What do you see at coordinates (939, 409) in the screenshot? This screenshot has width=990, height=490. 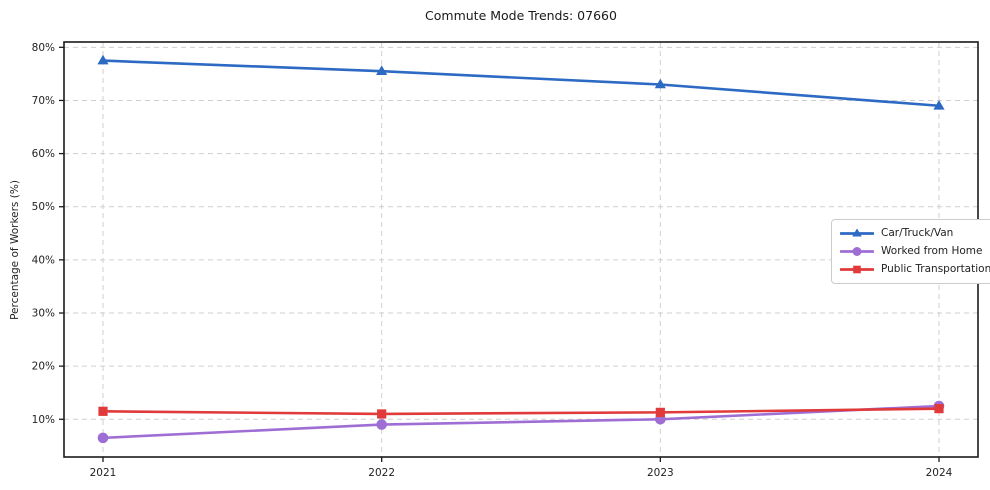 I see `data-point-public-transportation-2024` at bounding box center [939, 409].